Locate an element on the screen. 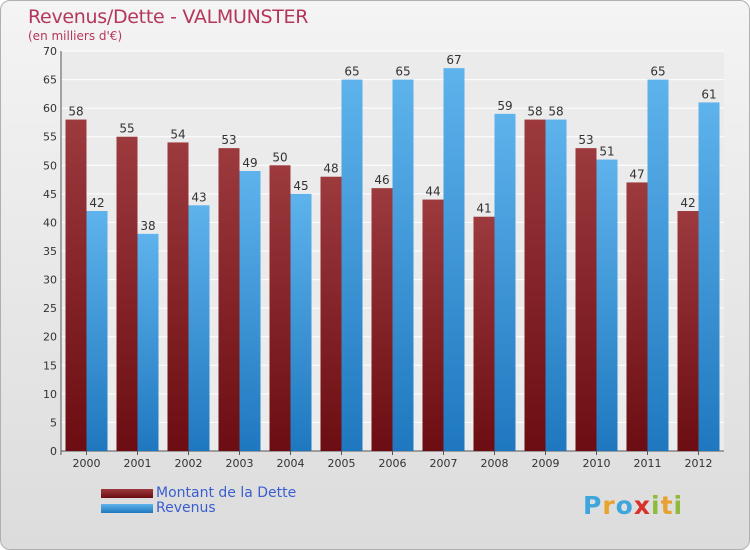 This screenshot has height=550, width=750. x-tick-label: 2002 is located at coordinates (189, 463).